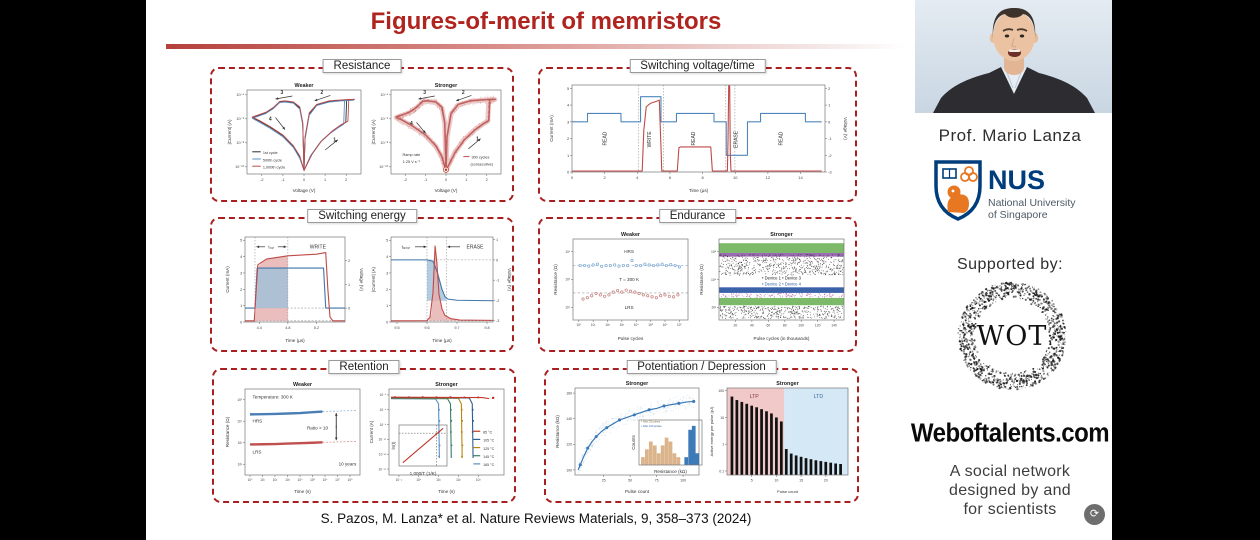  What do you see at coordinates (630, 481) in the screenshot?
I see `svg-text: 50` at bounding box center [630, 481].